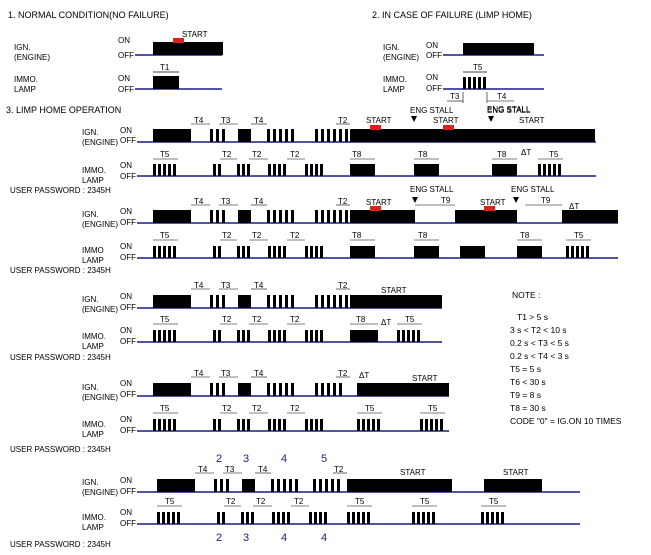 The height and width of the screenshot is (555, 651). Describe the element at coordinates (284, 459) in the screenshot. I see `svg-text: 4` at that location.